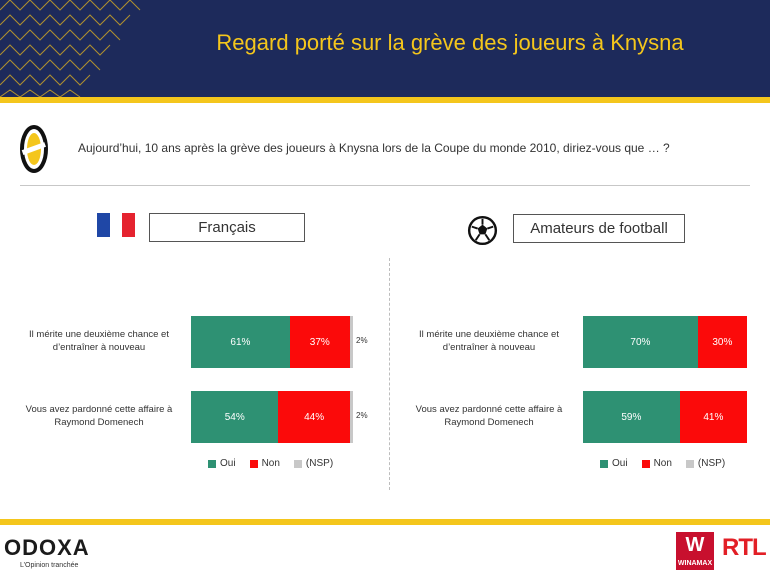  Describe the element at coordinates (385, 185) in the screenshot. I see `question-divider` at that location.